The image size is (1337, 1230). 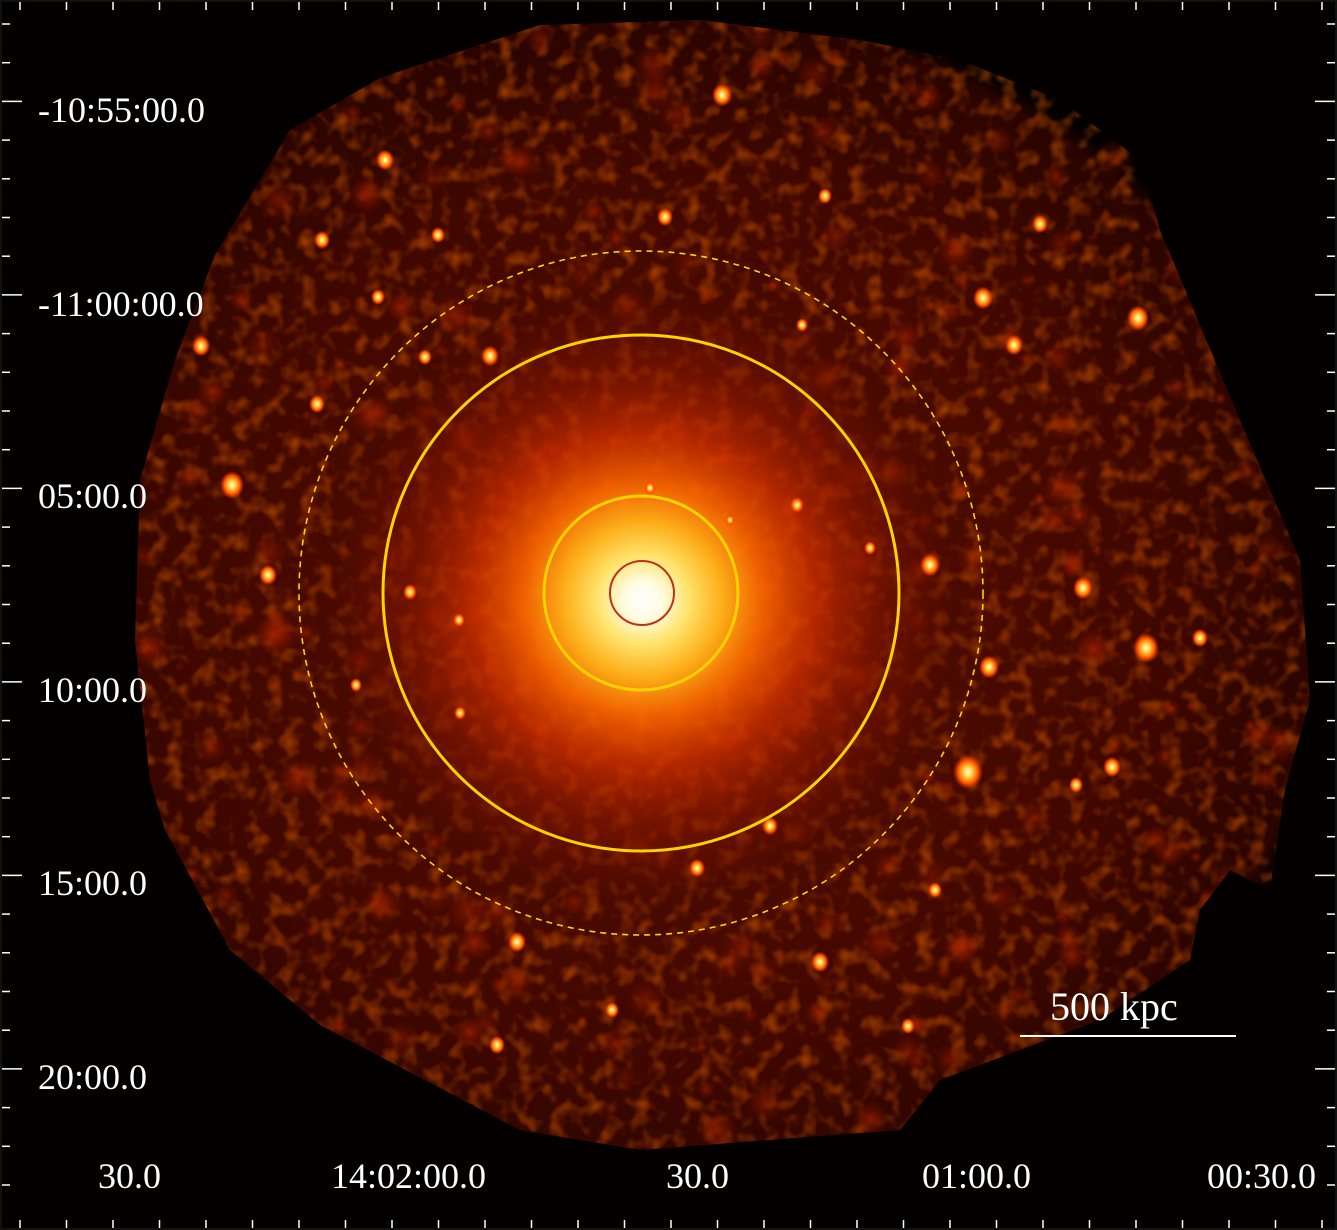 What do you see at coordinates (92, 690) in the screenshot?
I see `dec-label: 10:00.0` at bounding box center [92, 690].